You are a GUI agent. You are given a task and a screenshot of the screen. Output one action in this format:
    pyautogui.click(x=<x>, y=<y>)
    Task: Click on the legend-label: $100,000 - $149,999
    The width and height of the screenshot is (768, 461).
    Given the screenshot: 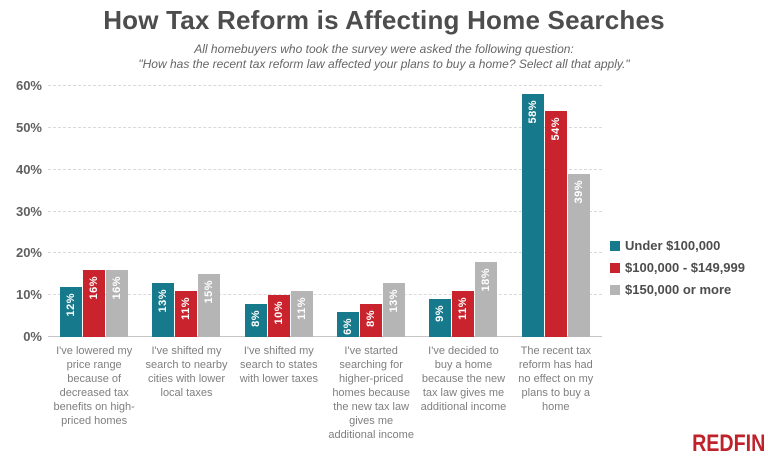 What is the action you would take?
    pyautogui.click(x=685, y=267)
    